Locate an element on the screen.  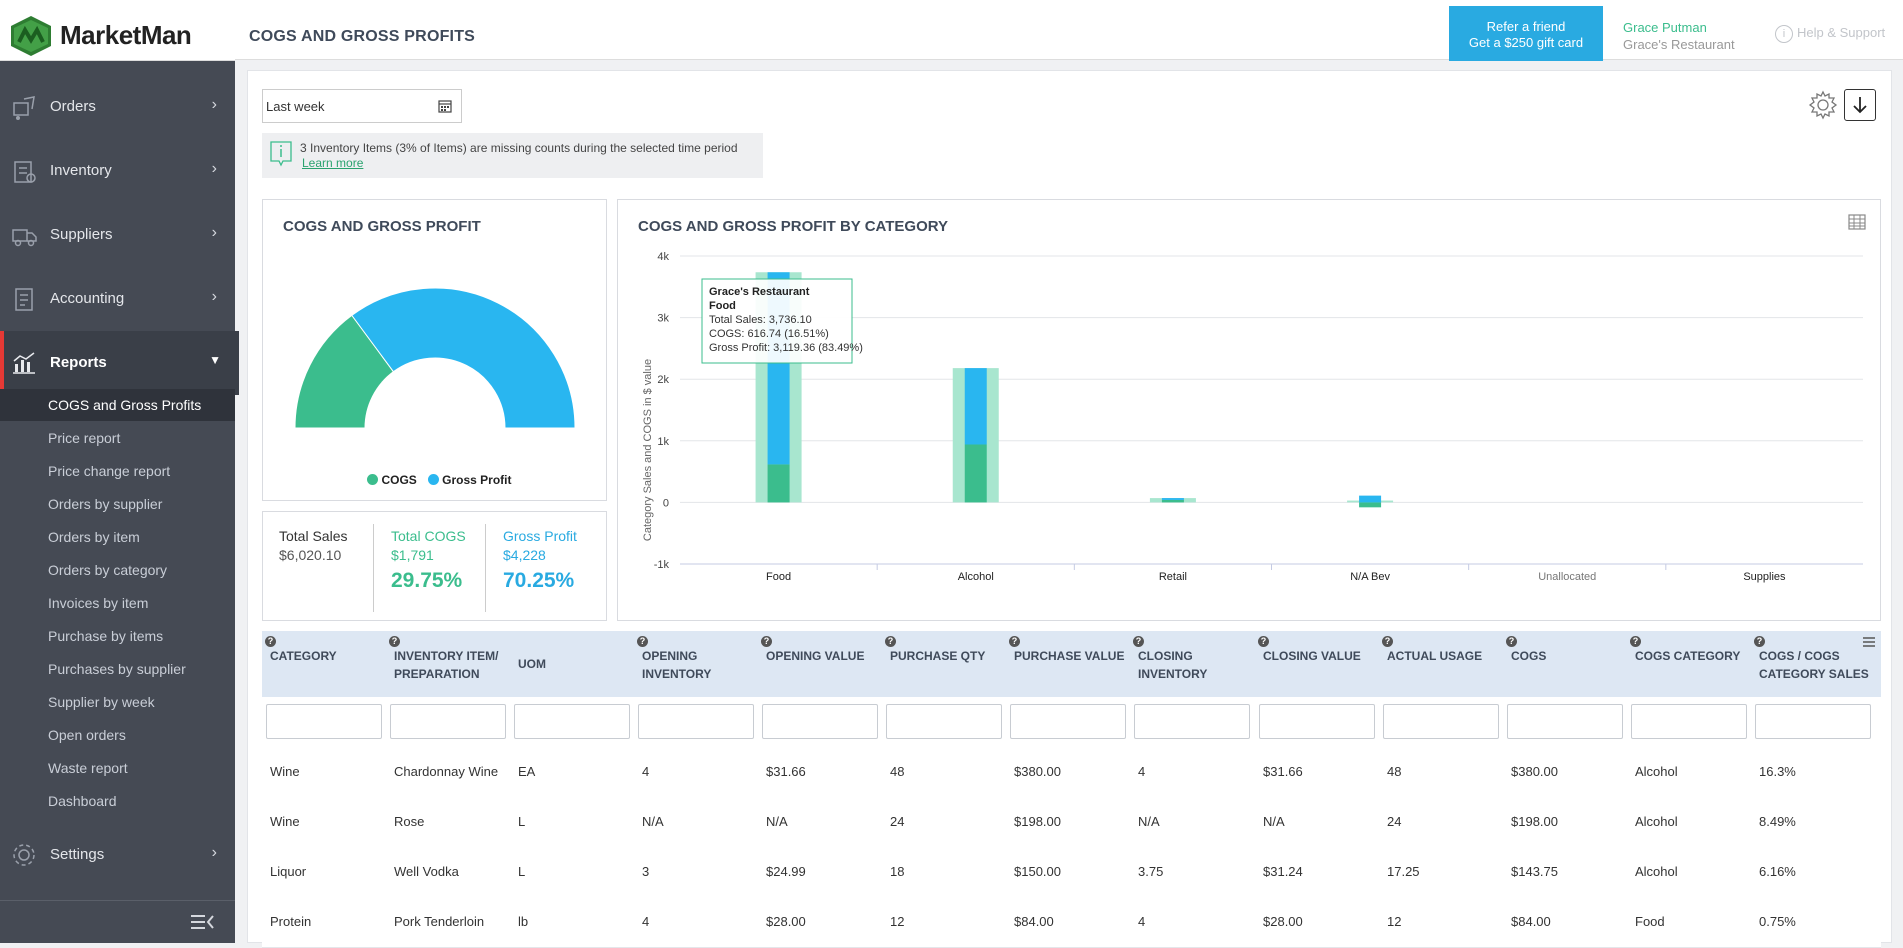
table-view-icon is located at coordinates (1857, 222).